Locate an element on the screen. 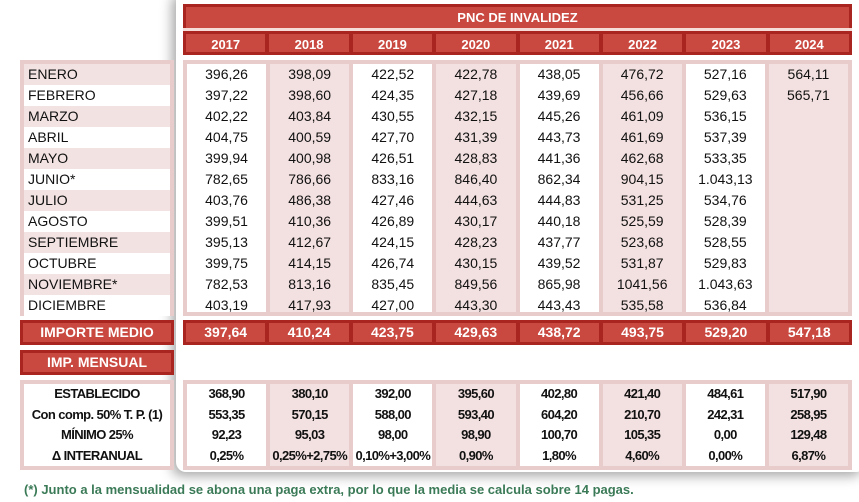 The width and height of the screenshot is (859, 502). importe-medio-label: IMPORTE MEDIO is located at coordinates (97, 332).